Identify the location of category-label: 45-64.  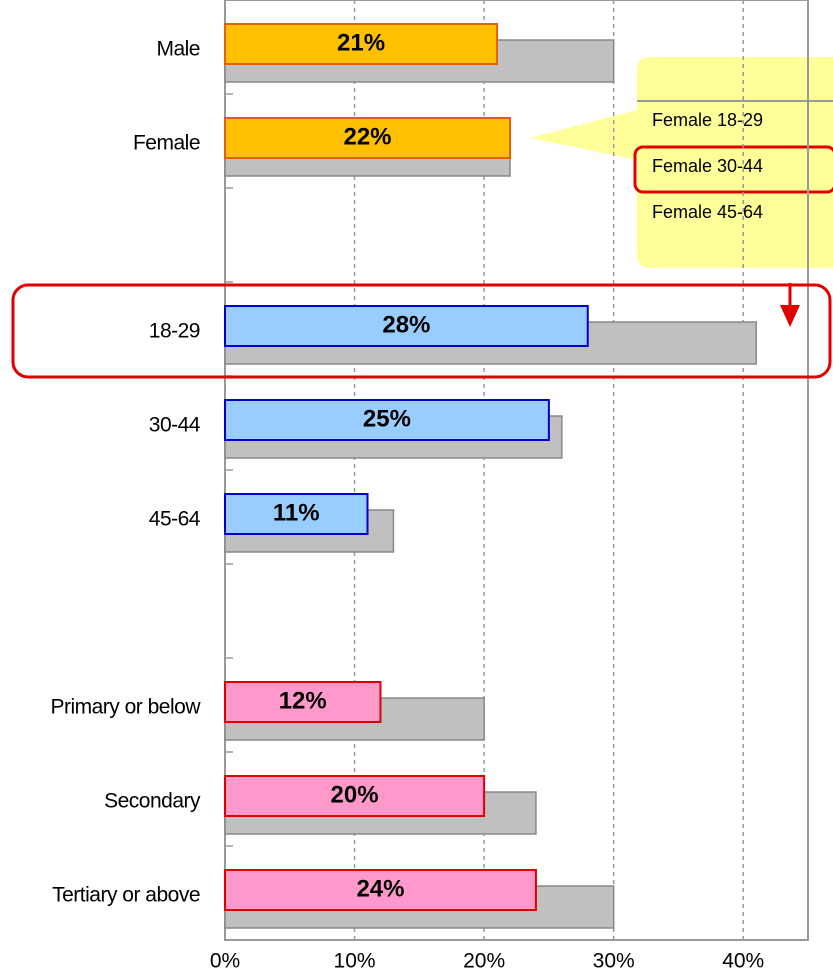
(175, 519).